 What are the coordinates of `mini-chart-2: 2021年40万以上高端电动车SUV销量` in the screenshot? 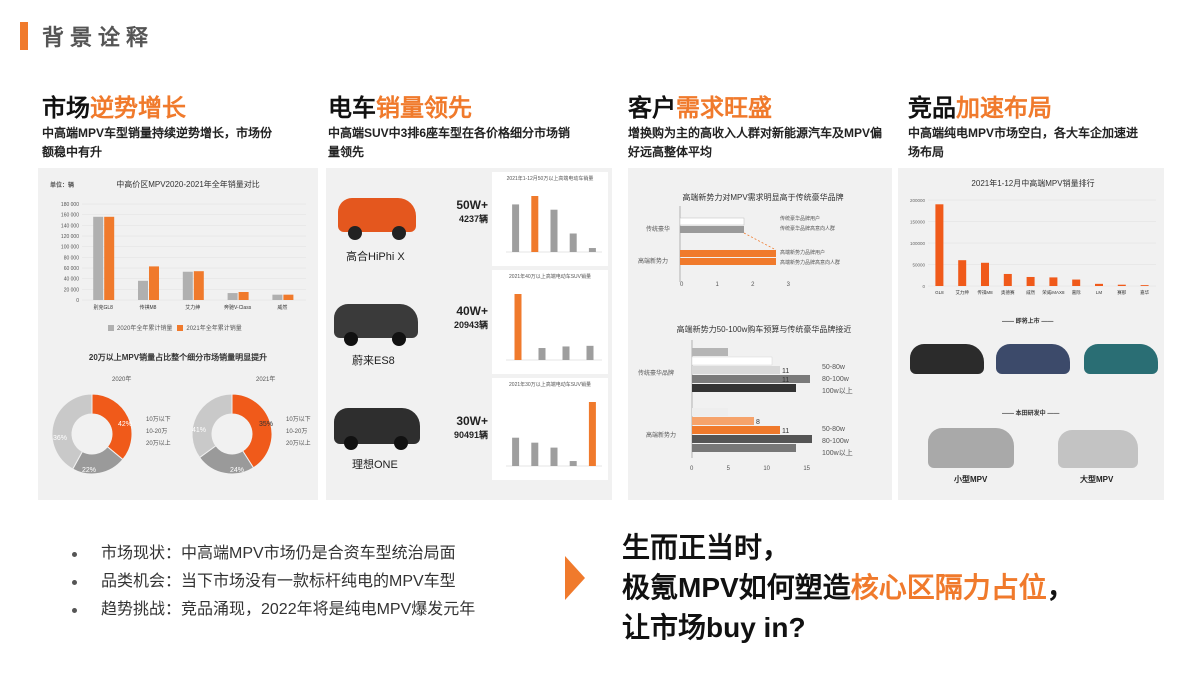 It's located at (550, 322).